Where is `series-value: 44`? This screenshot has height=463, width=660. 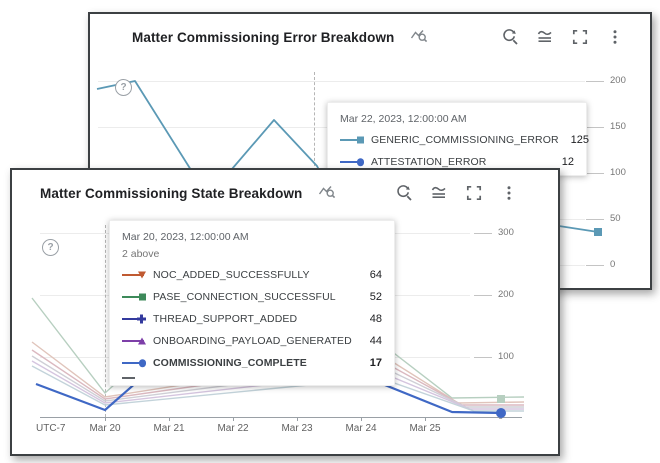
series-value: 44 is located at coordinates (375, 341).